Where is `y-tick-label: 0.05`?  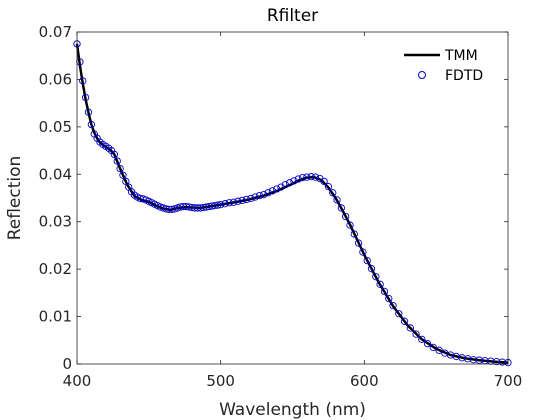
y-tick-label: 0.05 is located at coordinates (55, 127).